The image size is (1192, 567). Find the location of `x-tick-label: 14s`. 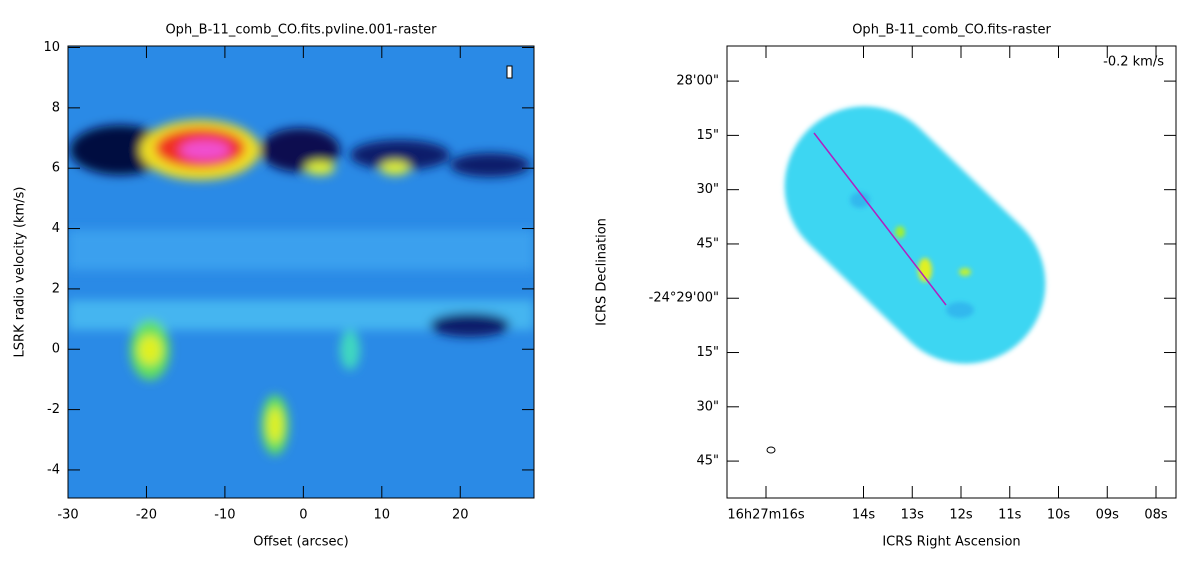

x-tick-label: 14s is located at coordinates (864, 515).